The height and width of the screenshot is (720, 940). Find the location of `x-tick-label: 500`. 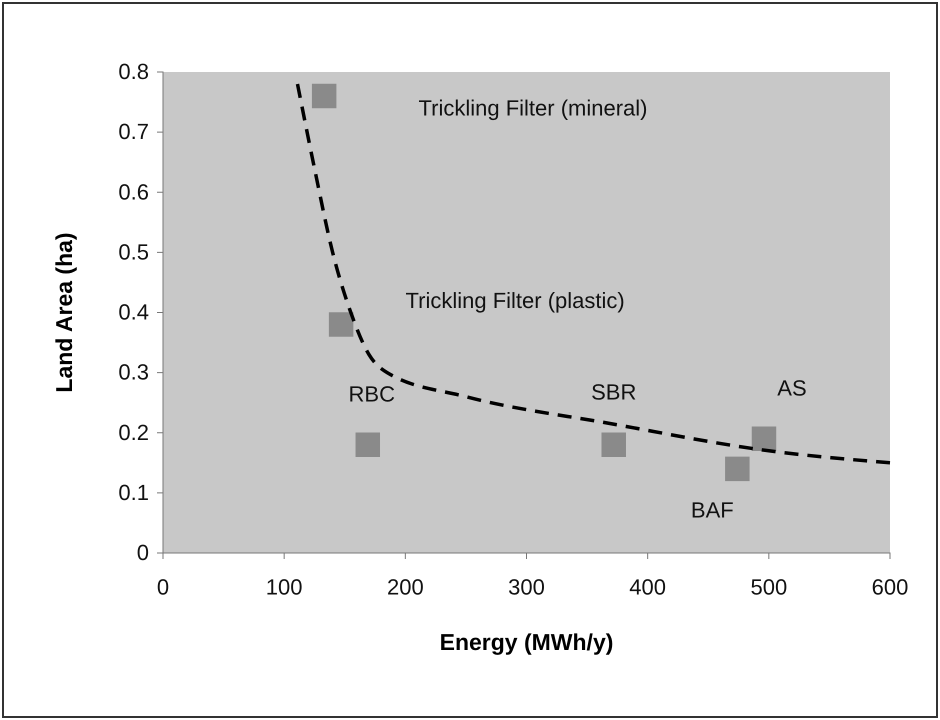

x-tick-label: 500 is located at coordinates (769, 587).